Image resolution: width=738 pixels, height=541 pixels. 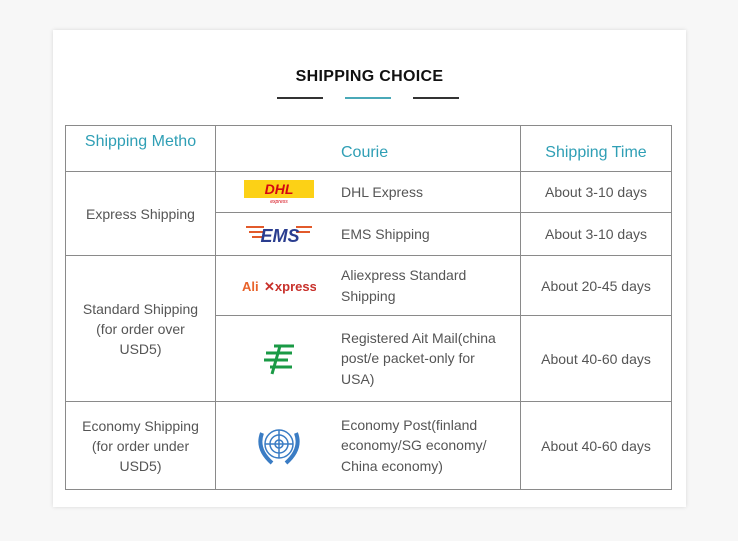 I want to click on un-emblem-logo, so click(x=278, y=446).